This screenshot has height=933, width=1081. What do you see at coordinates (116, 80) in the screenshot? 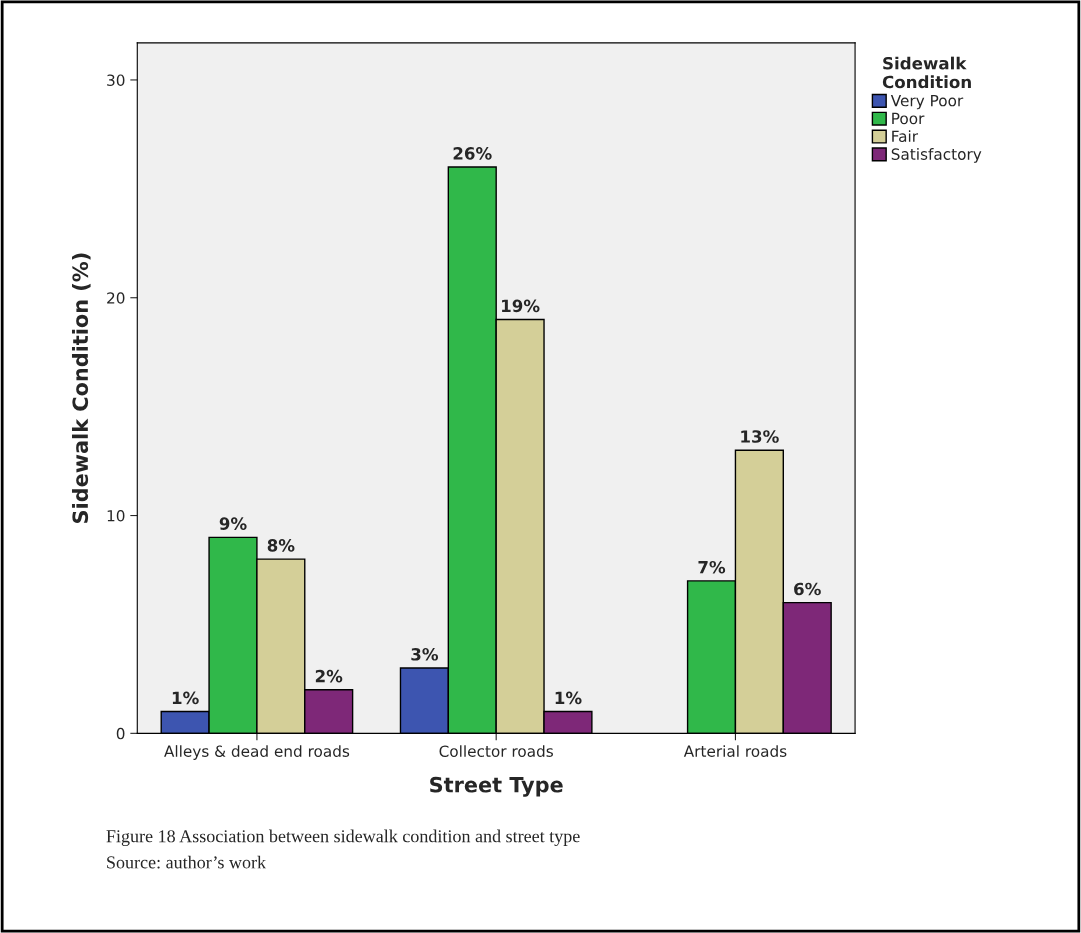
I see `y-tick-label: 30` at bounding box center [116, 80].